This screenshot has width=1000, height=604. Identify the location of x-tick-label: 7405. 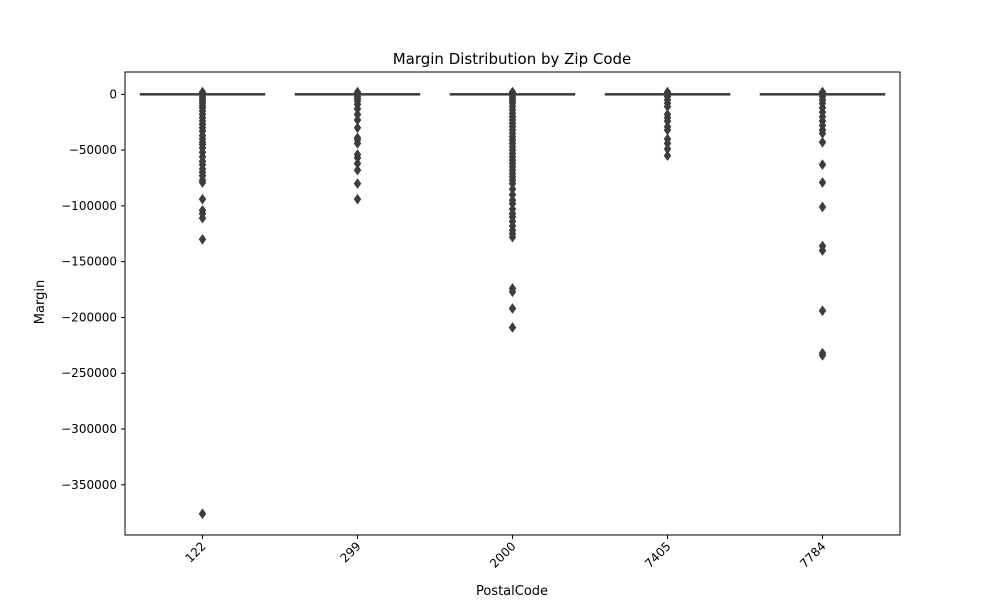
(657, 554).